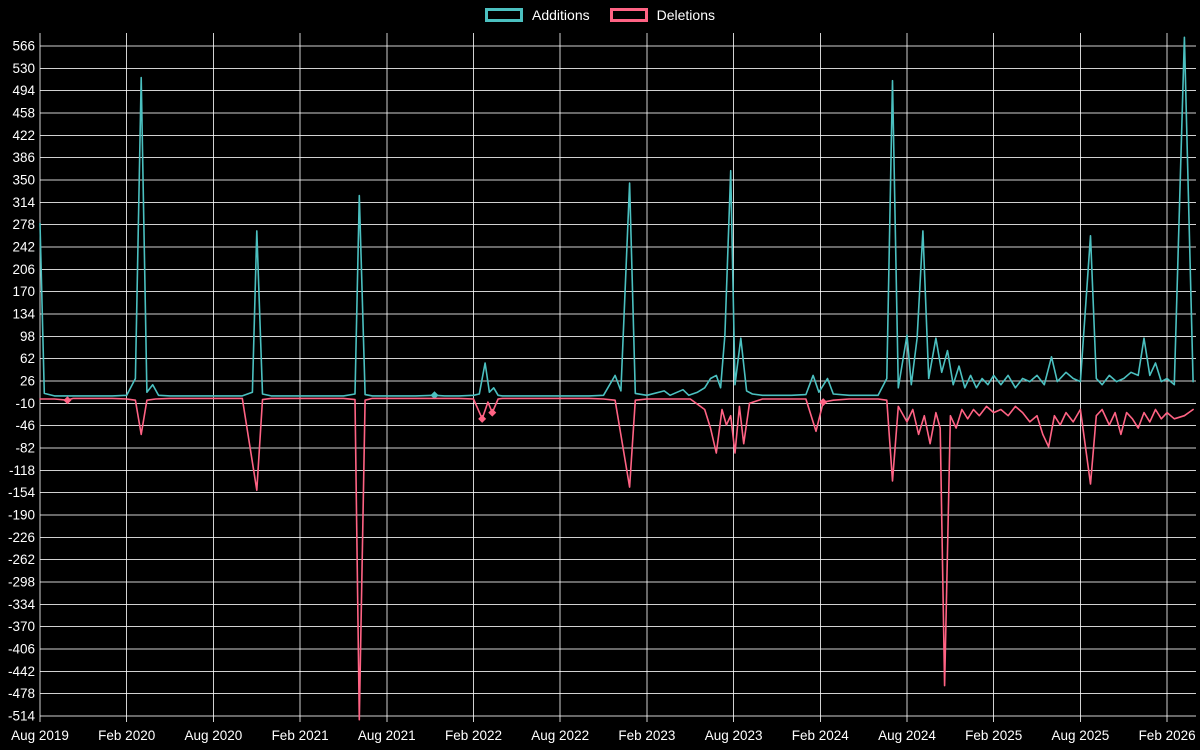 Image resolution: width=1200 pixels, height=750 pixels. Describe the element at coordinates (23, 224) in the screenshot. I see `y-axis-tick-label: 278` at that location.